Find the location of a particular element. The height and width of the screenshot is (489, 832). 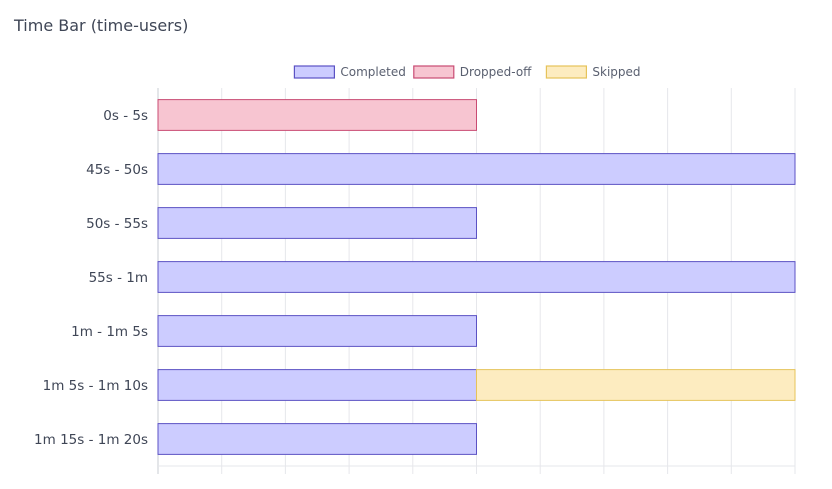

legend-swatch-skipped is located at coordinates (566, 72).